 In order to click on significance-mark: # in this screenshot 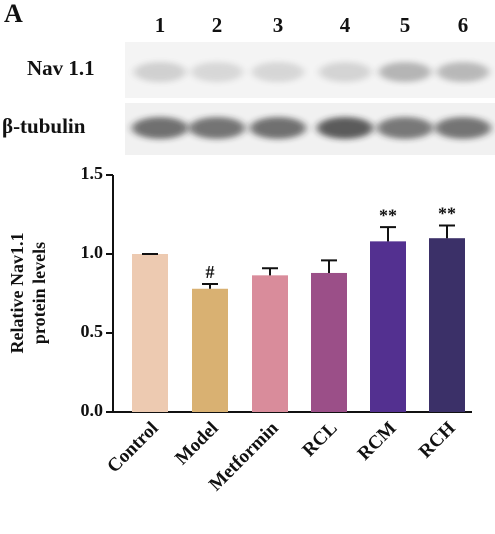, I will do `click(210, 272)`.